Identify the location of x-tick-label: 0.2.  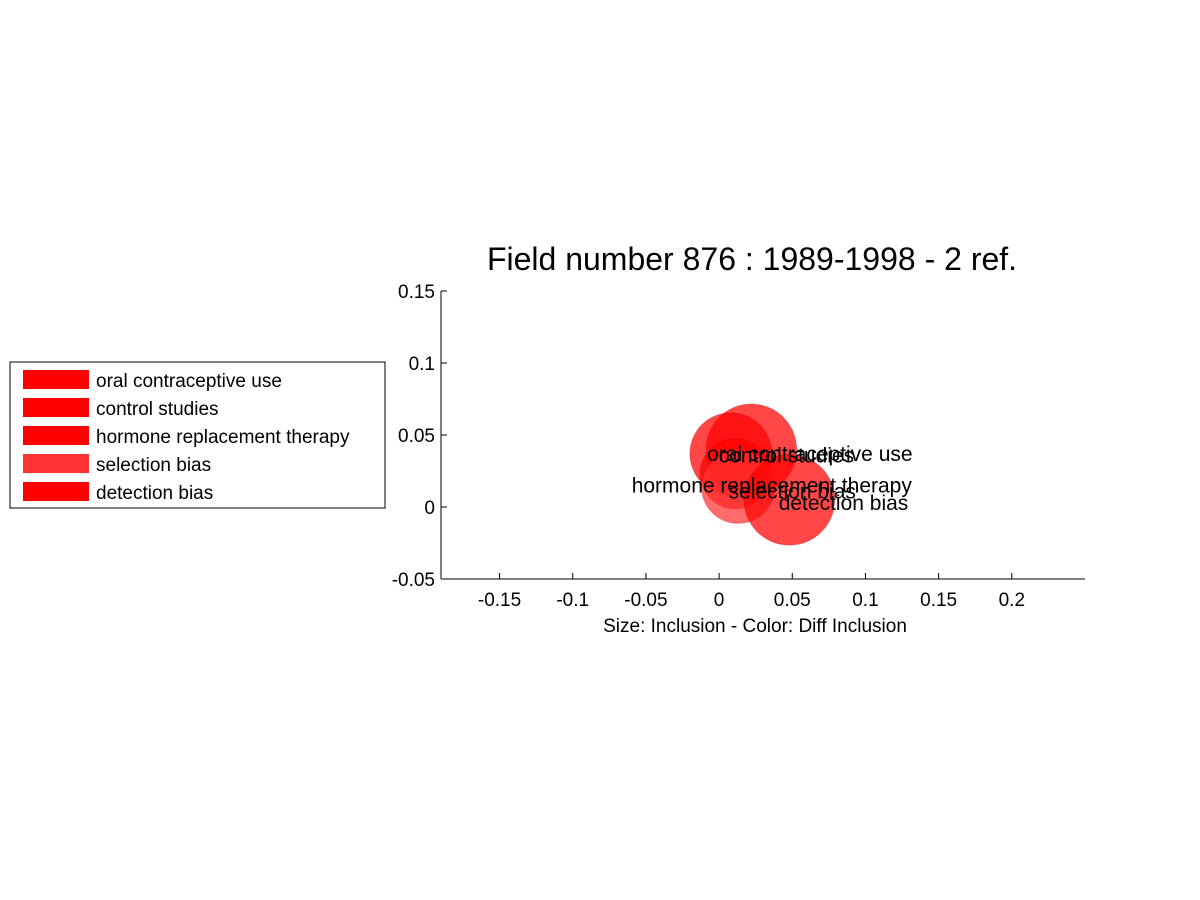
(1012, 600).